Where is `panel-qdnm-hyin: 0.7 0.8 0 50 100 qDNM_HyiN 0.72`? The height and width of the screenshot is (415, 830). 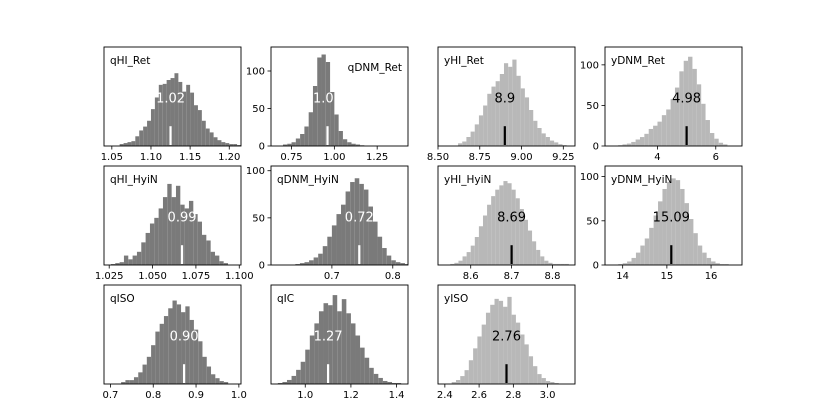
panel-qdnm-hyin: 0.7 0.8 0 50 100 qDNM_HyiN 0.72 is located at coordinates (327, 223).